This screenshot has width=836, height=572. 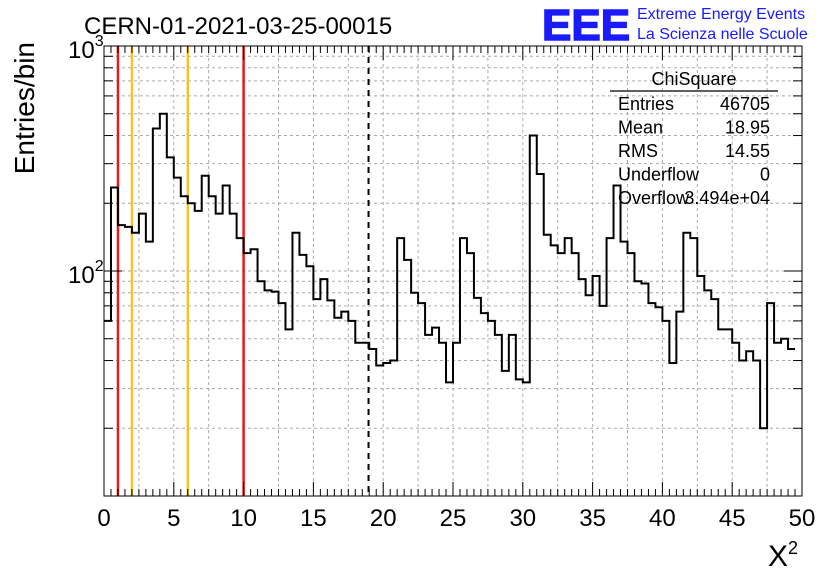 What do you see at coordinates (586, 25) in the screenshot?
I see `eee-logo-mark: EEE` at bounding box center [586, 25].